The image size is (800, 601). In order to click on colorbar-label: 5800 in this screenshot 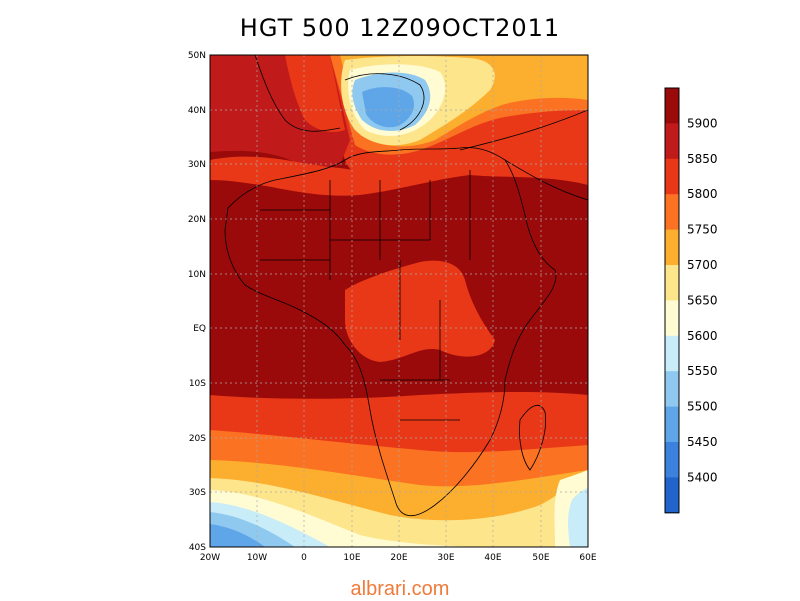, I will do `click(702, 194)`.